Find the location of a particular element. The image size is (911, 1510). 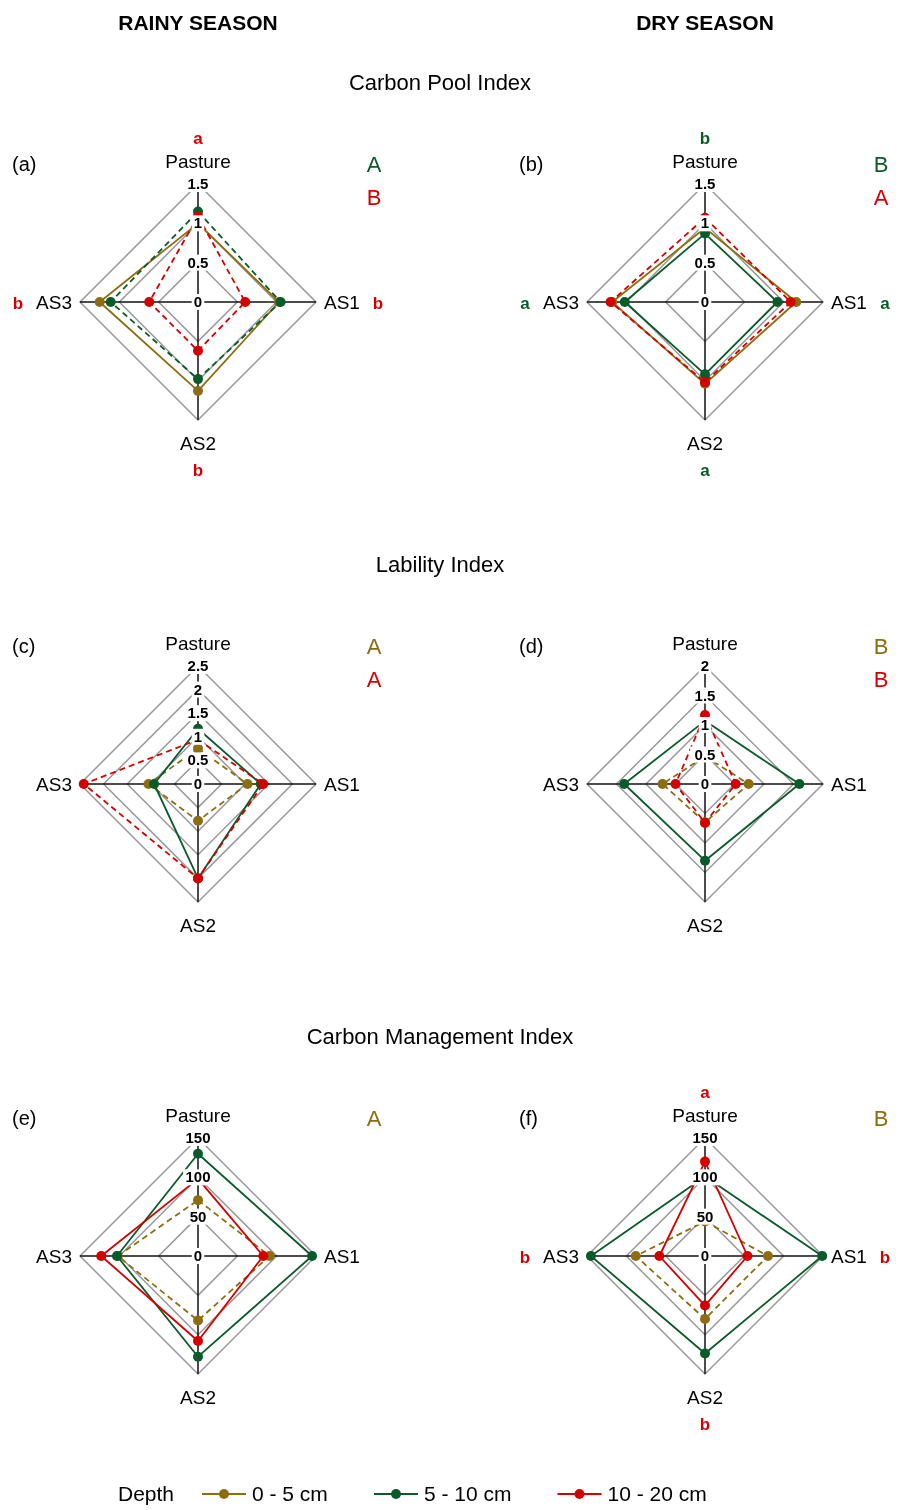

chart-title: RAINY SEASON is located at coordinates (198, 22).